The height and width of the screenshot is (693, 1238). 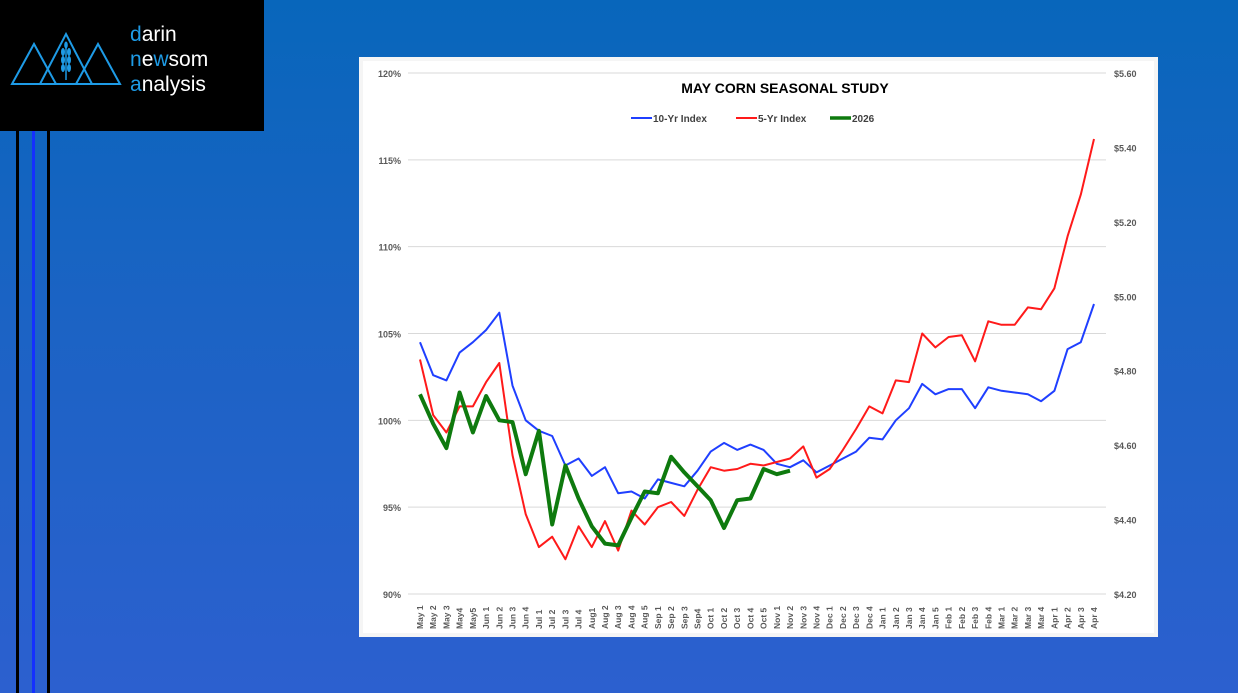 I want to click on logo-text-part: nalysis, so click(x=173, y=84).